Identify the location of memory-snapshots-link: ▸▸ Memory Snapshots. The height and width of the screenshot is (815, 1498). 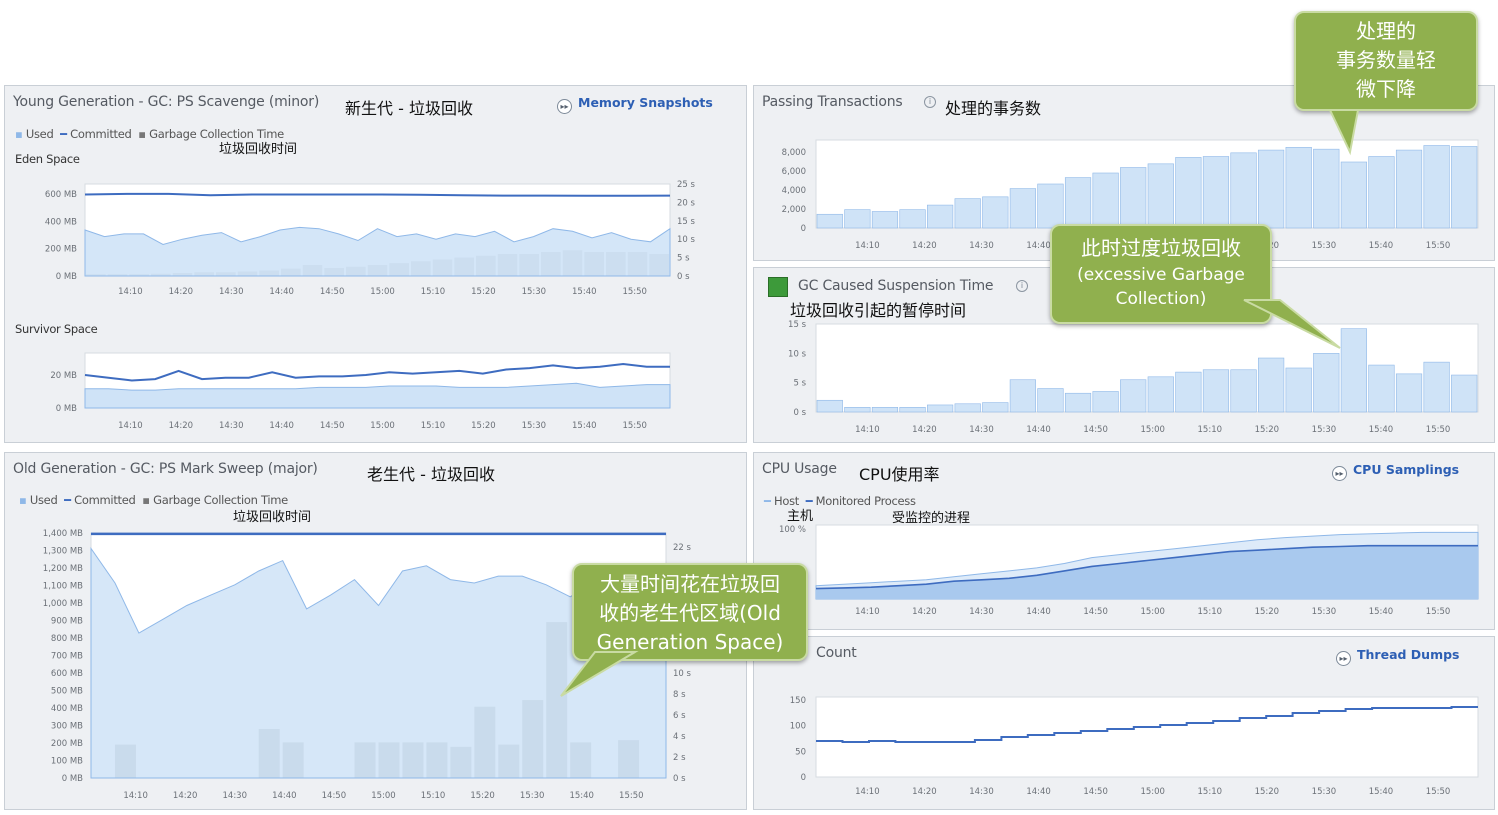
(635, 104).